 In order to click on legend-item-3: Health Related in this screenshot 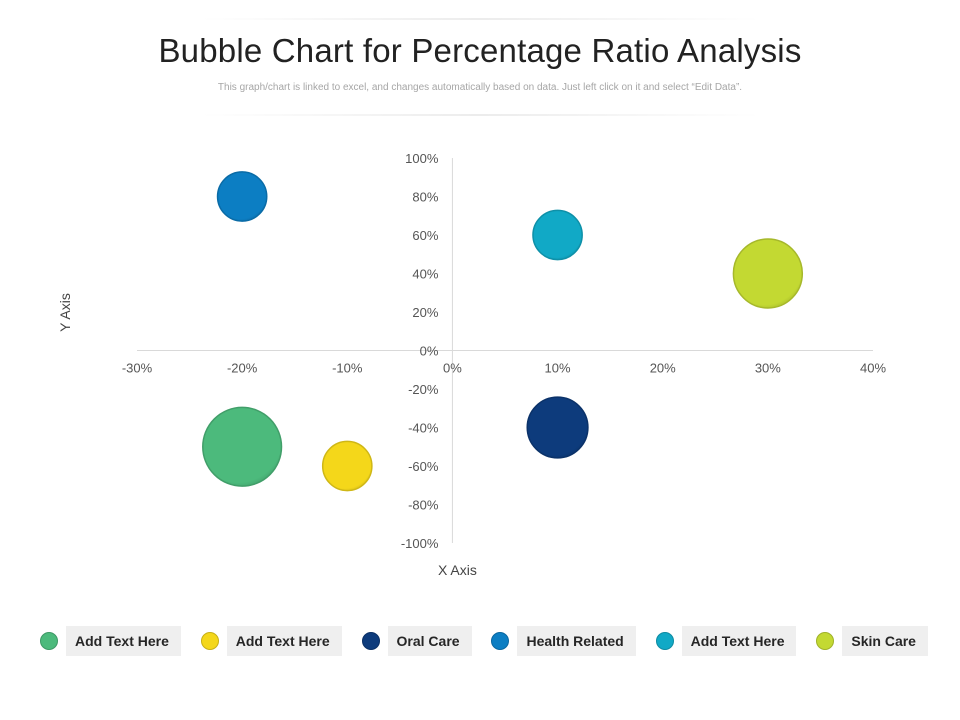, I will do `click(559, 641)`.